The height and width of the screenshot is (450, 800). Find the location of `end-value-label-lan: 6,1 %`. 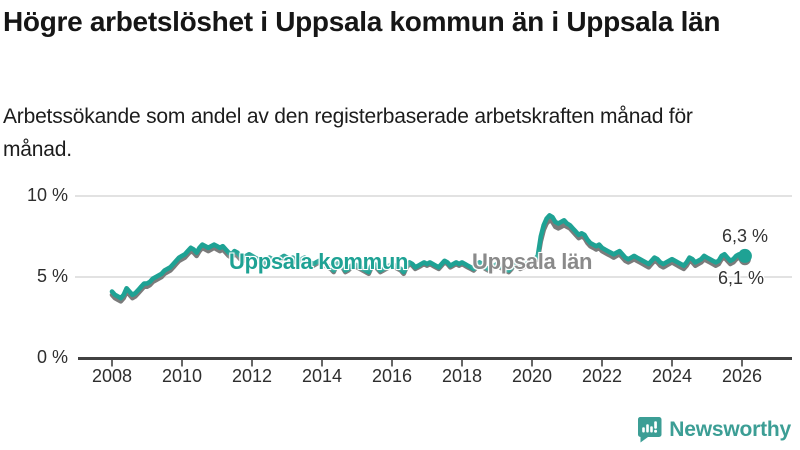

end-value-label-lan: 6,1 % is located at coordinates (741, 278).